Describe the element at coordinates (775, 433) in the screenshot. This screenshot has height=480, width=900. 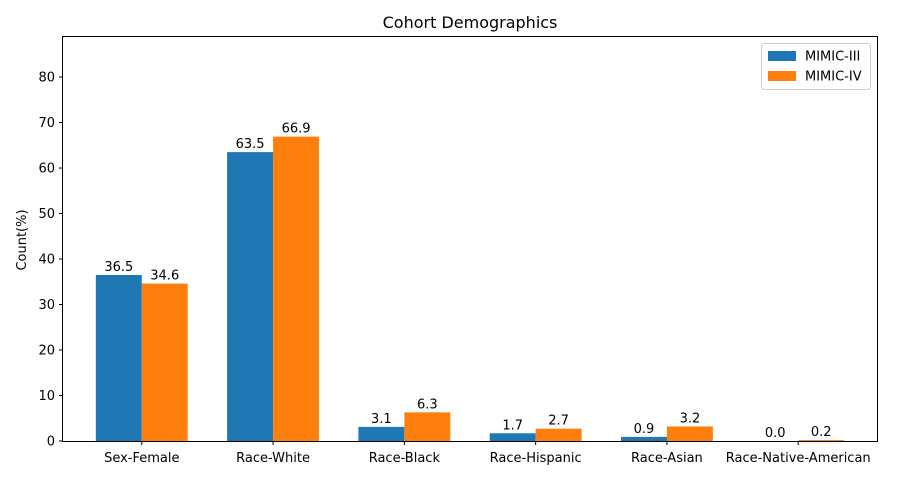
I see `bar-value-label: 0.0` at that location.